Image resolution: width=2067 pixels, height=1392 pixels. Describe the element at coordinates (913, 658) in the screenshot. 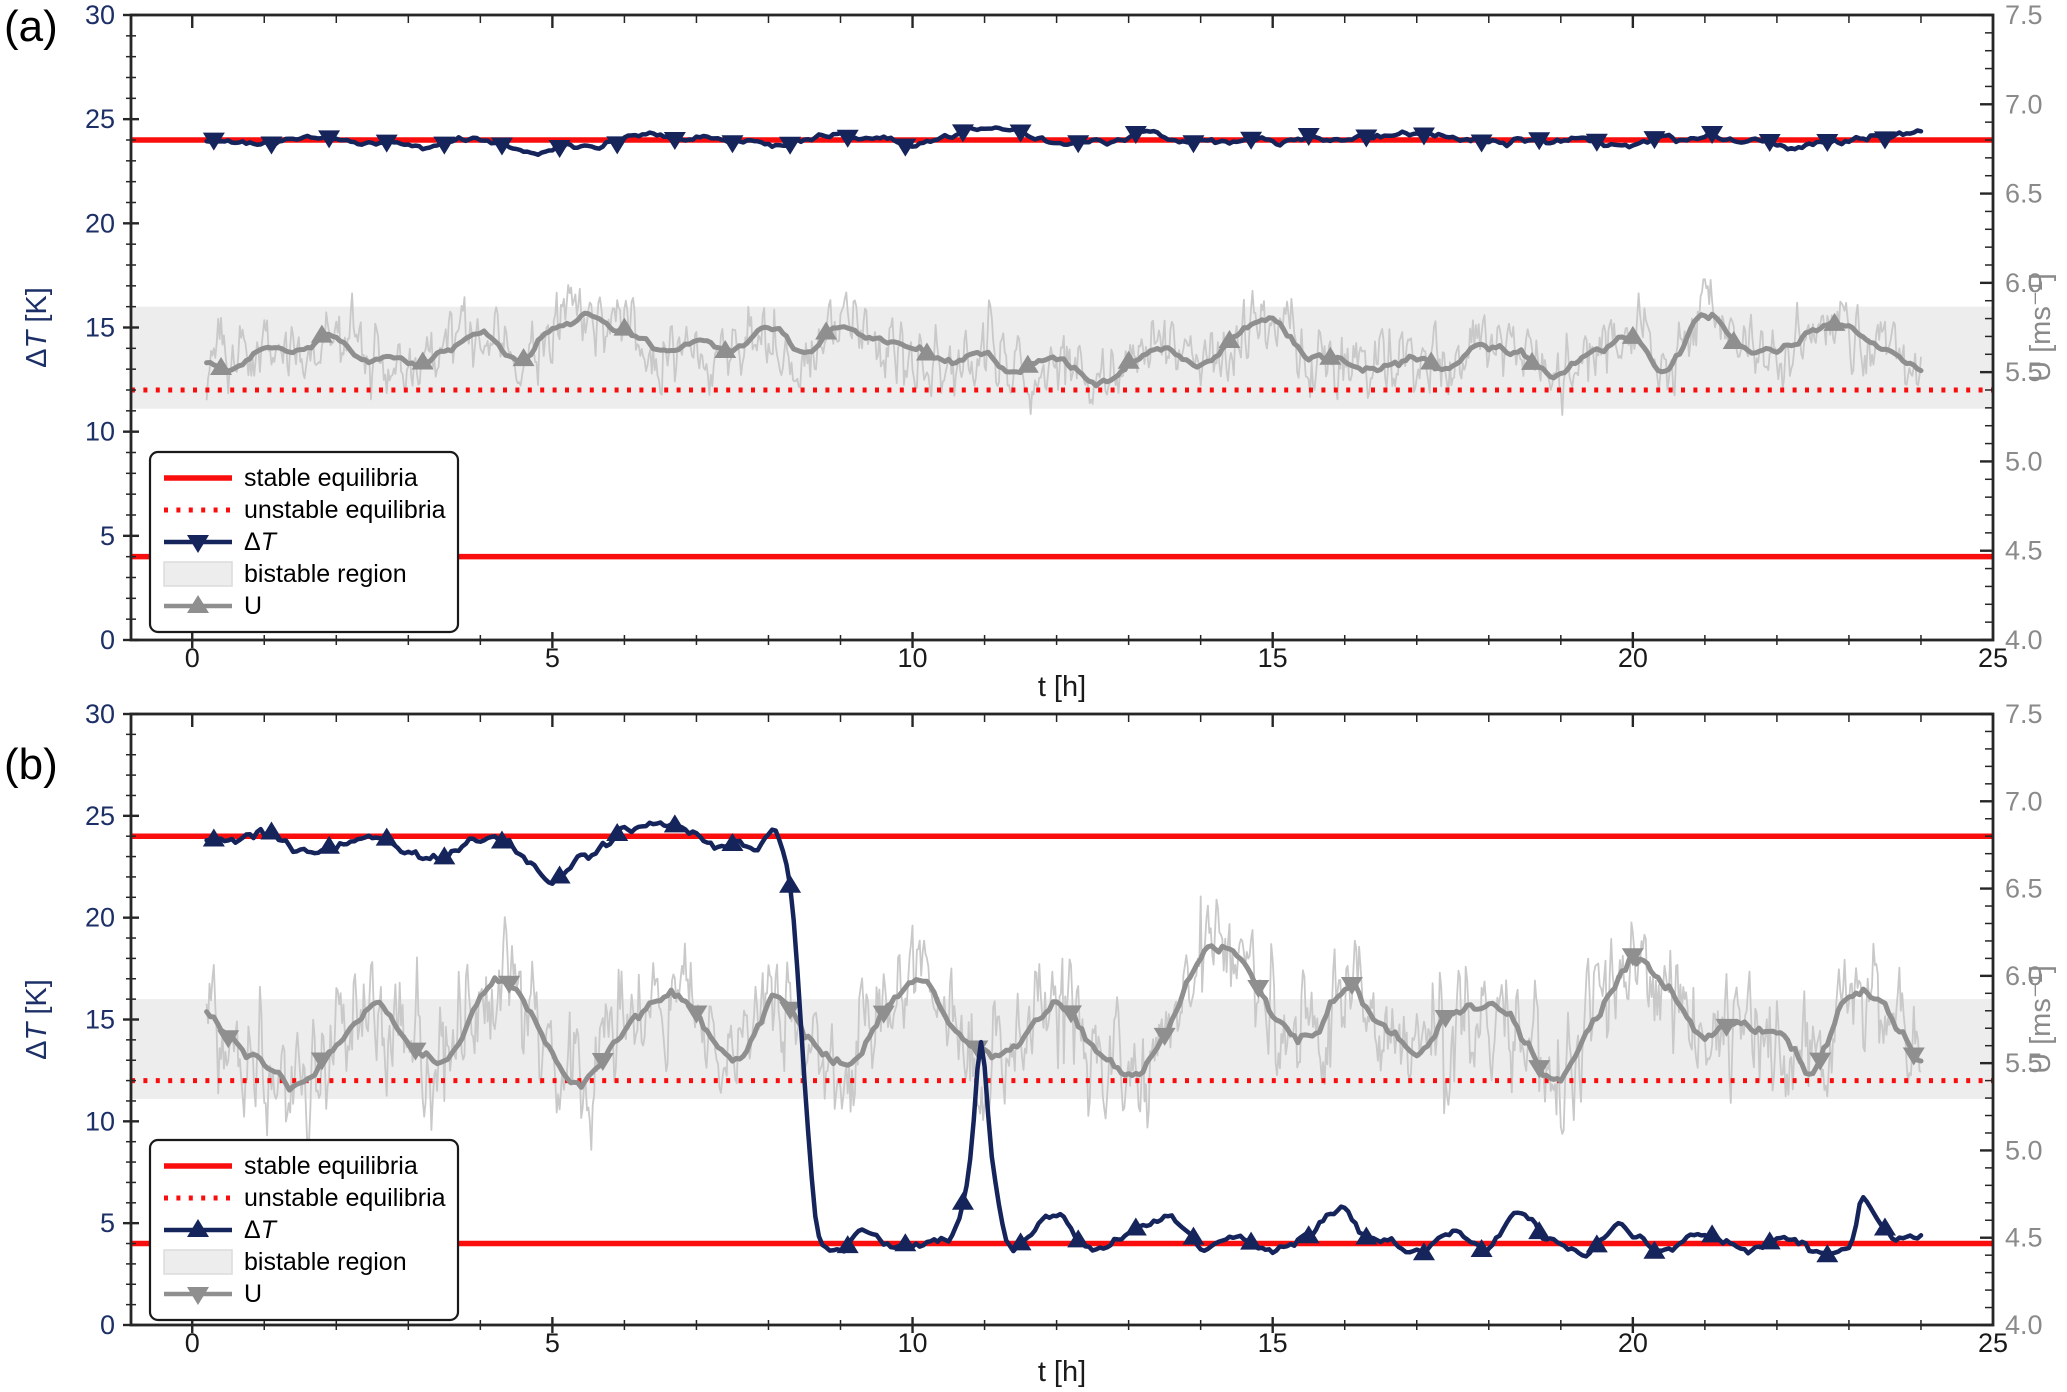

I see `x-tick-label: 10` at that location.